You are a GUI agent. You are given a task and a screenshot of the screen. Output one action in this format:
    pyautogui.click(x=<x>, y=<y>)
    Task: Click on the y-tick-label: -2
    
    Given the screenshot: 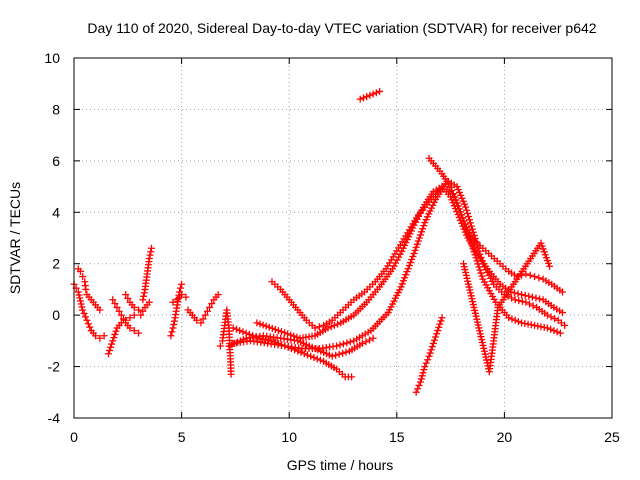 What is the action you would take?
    pyautogui.click(x=54, y=367)
    